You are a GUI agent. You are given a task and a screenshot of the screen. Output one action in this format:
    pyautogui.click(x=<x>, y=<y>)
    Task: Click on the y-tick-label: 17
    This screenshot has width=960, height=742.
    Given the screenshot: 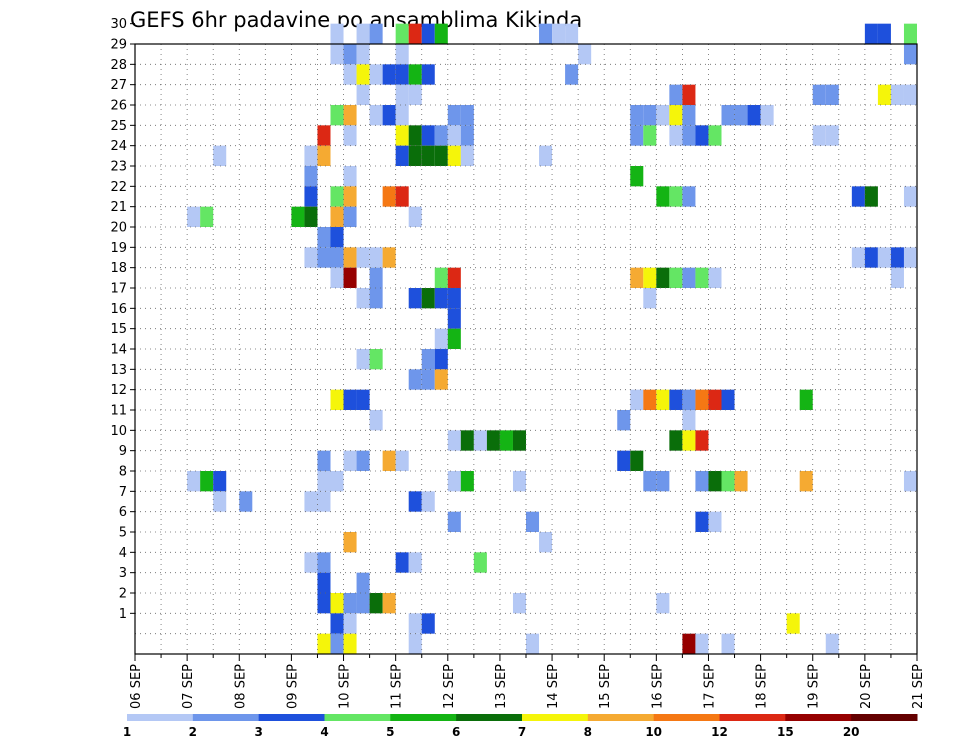 What is the action you would take?
    pyautogui.click(x=118, y=289)
    